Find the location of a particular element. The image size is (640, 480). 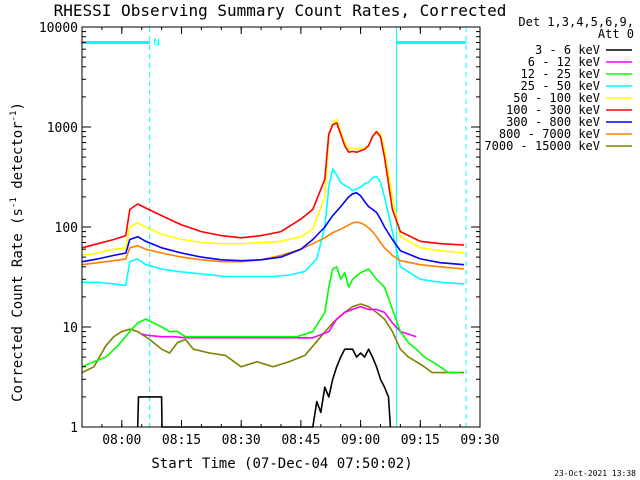

series-line-3-6kev is located at coordinates (264, 388).